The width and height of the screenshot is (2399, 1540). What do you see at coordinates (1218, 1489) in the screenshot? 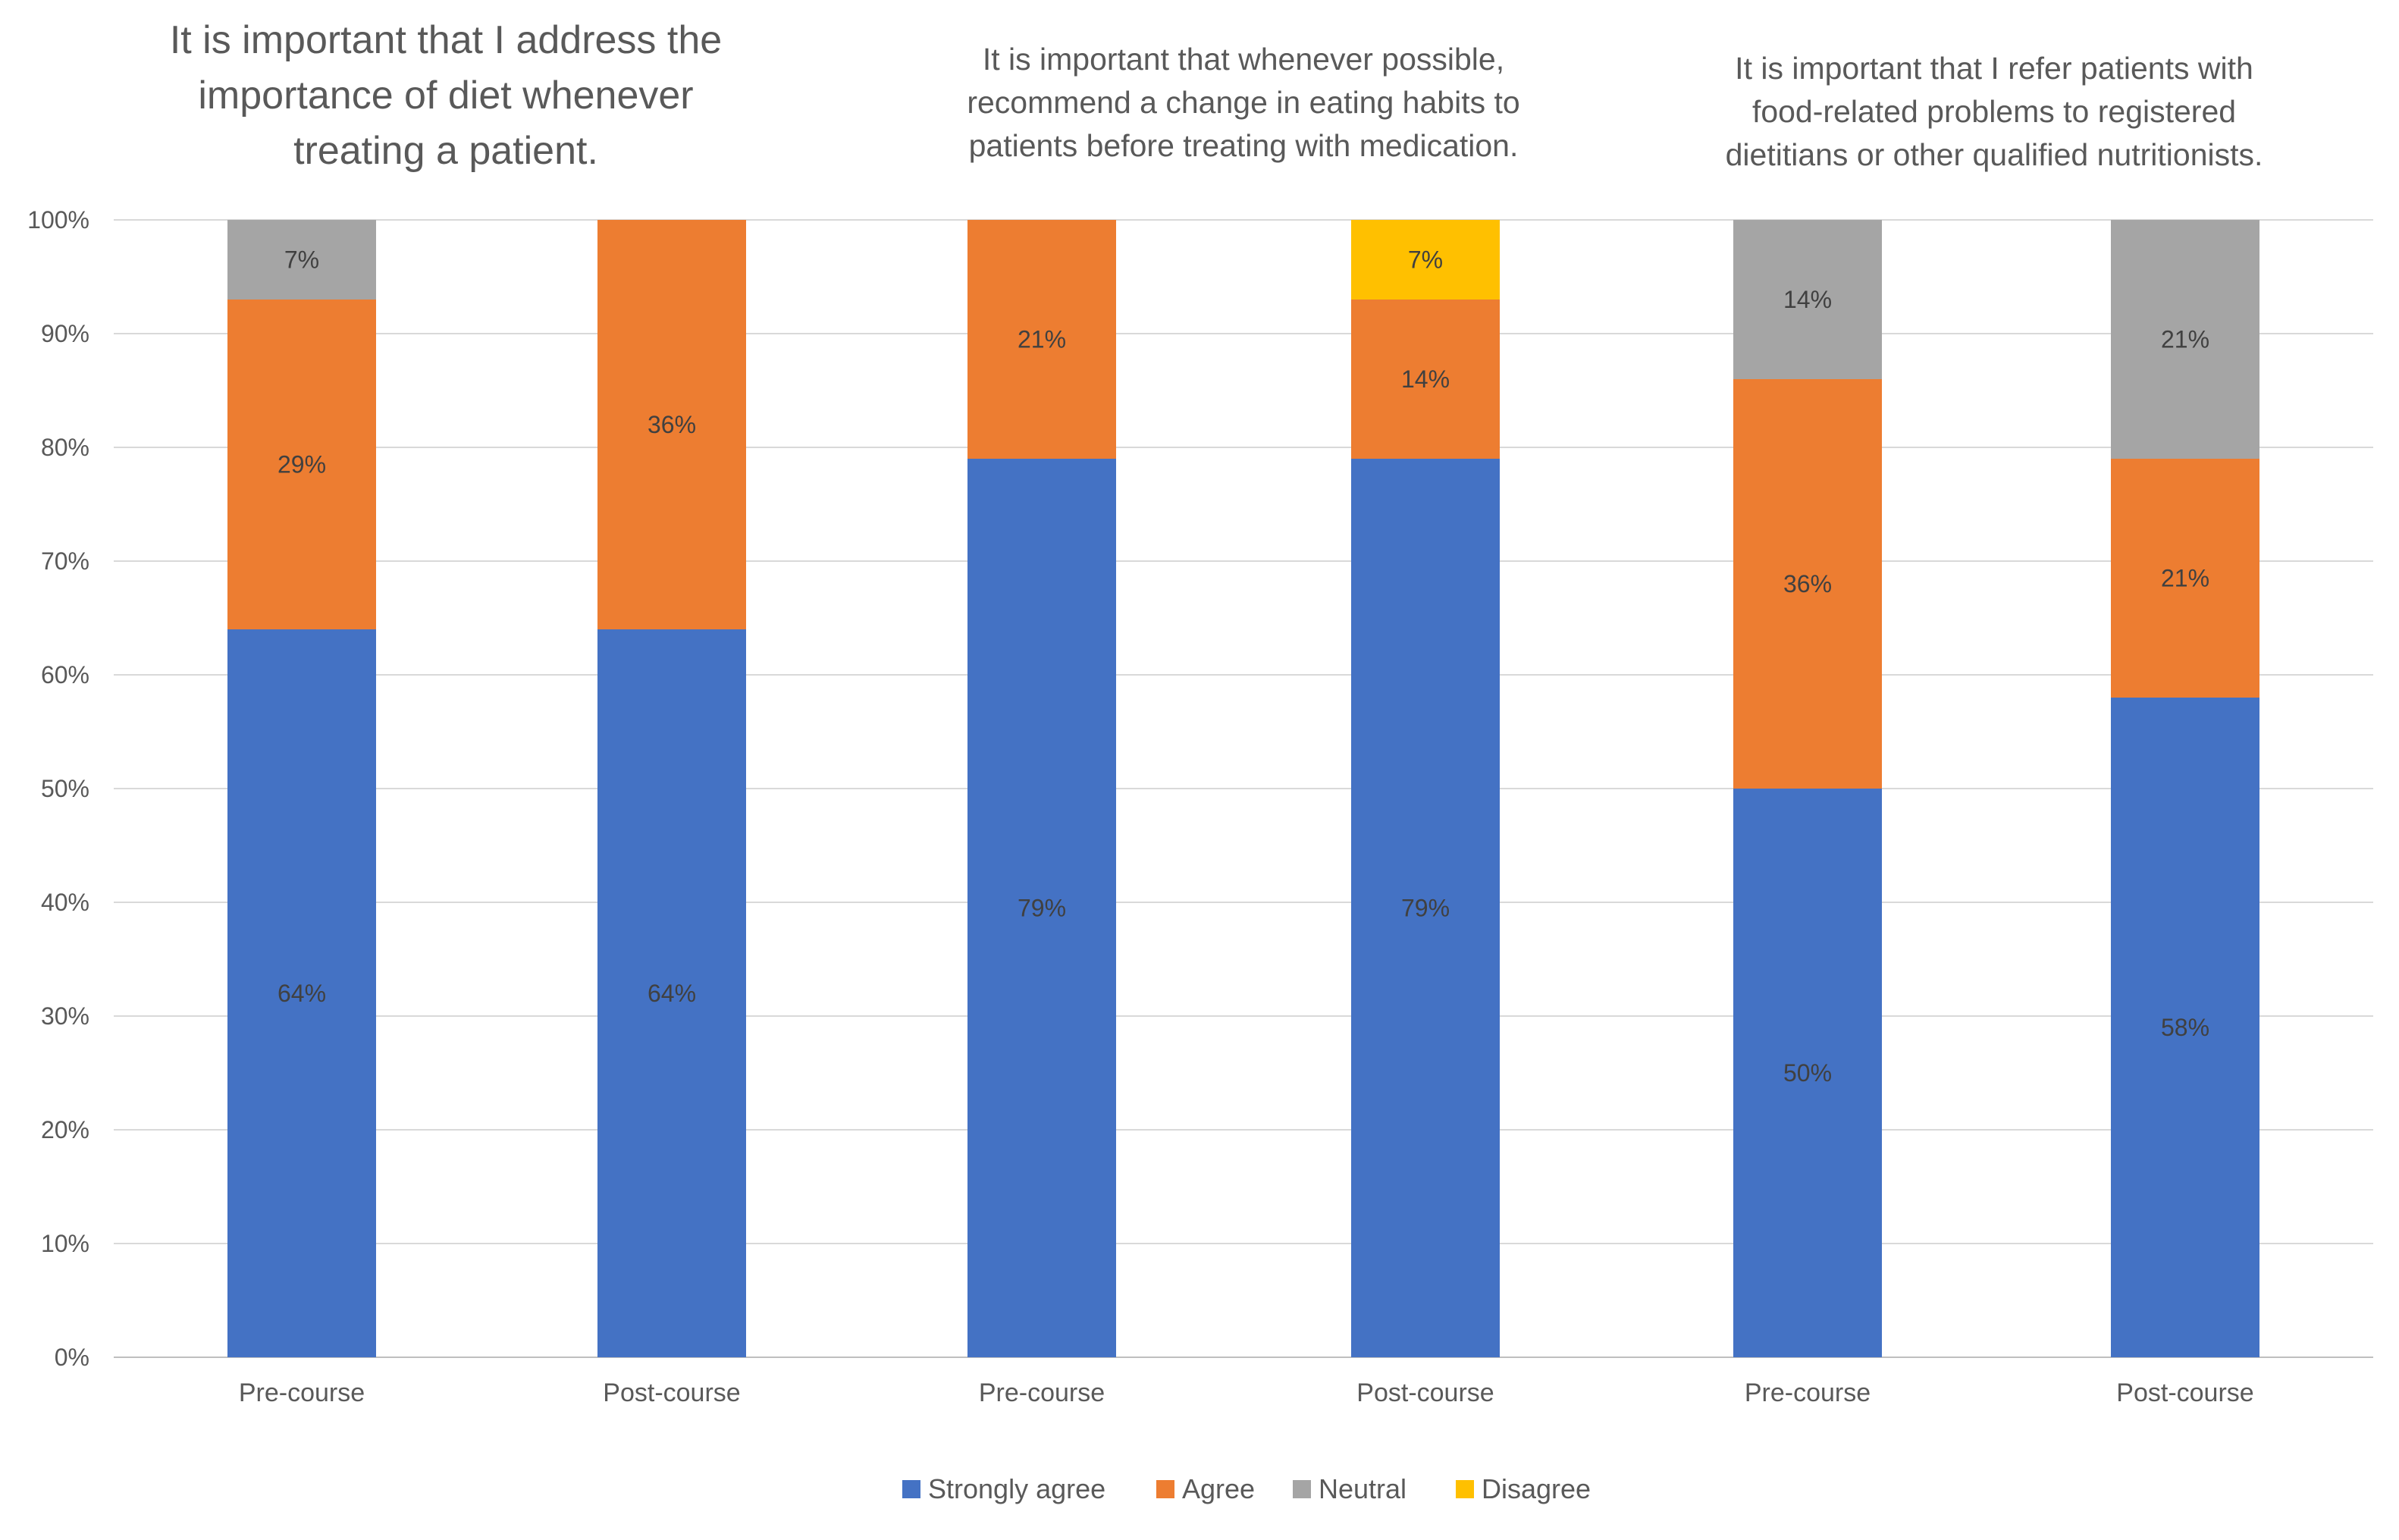
I see `legend-label: Agree` at bounding box center [1218, 1489].